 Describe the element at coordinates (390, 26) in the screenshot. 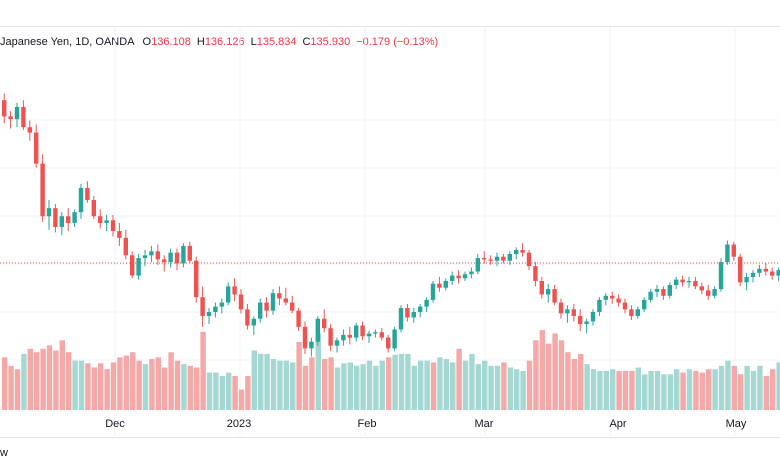

I see `toolbar-divider` at that location.